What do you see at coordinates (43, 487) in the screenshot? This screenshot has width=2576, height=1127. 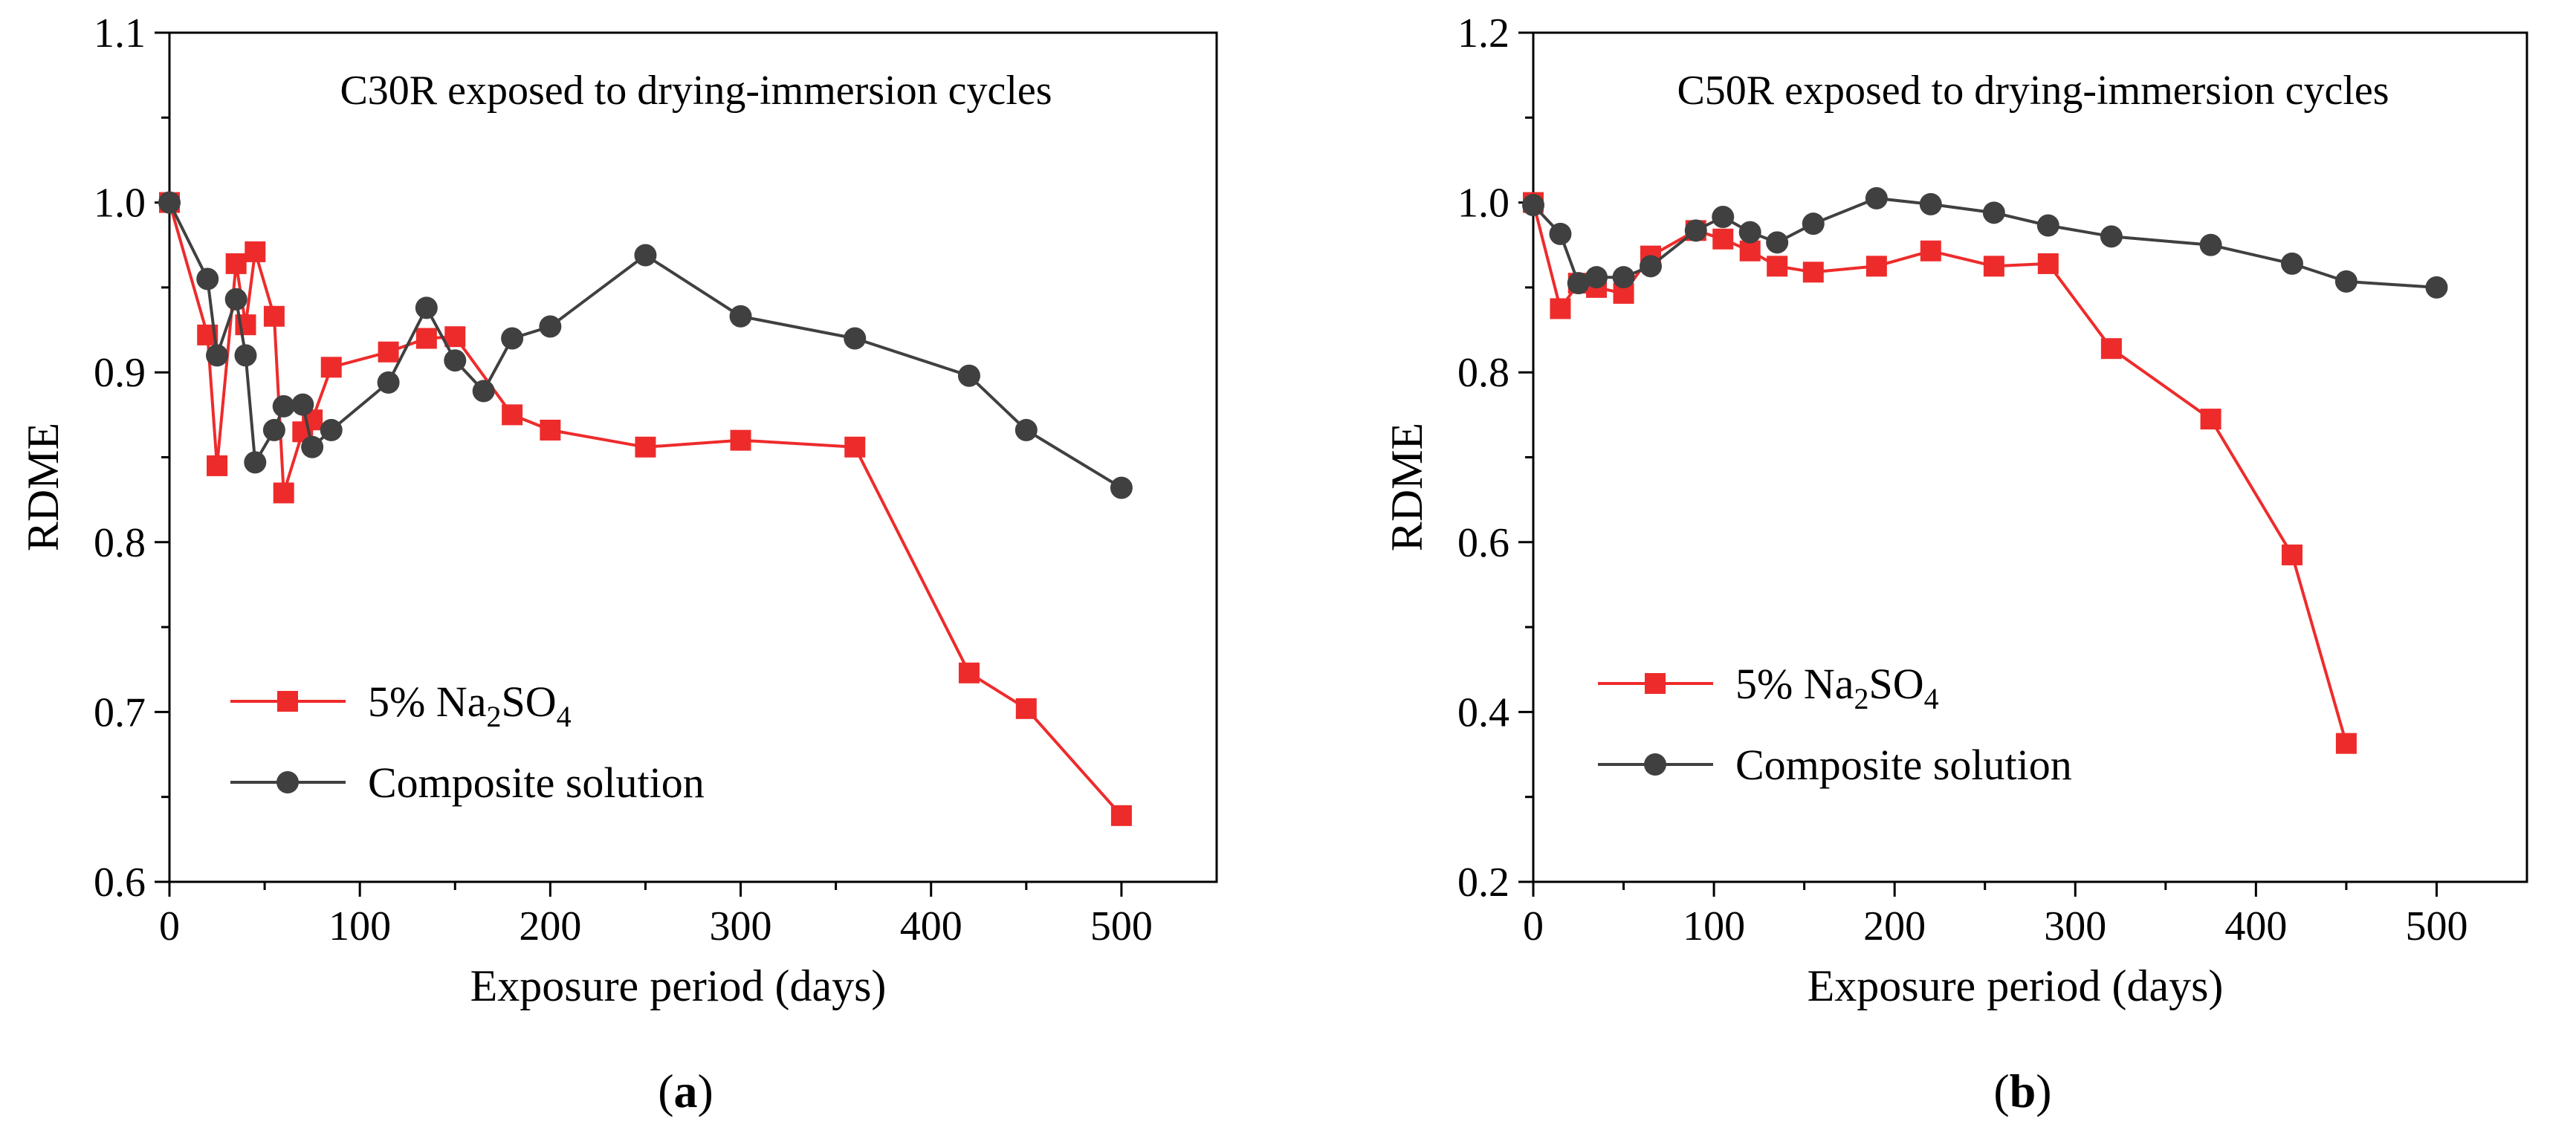 I see `y-axis-title: RDME` at bounding box center [43, 487].